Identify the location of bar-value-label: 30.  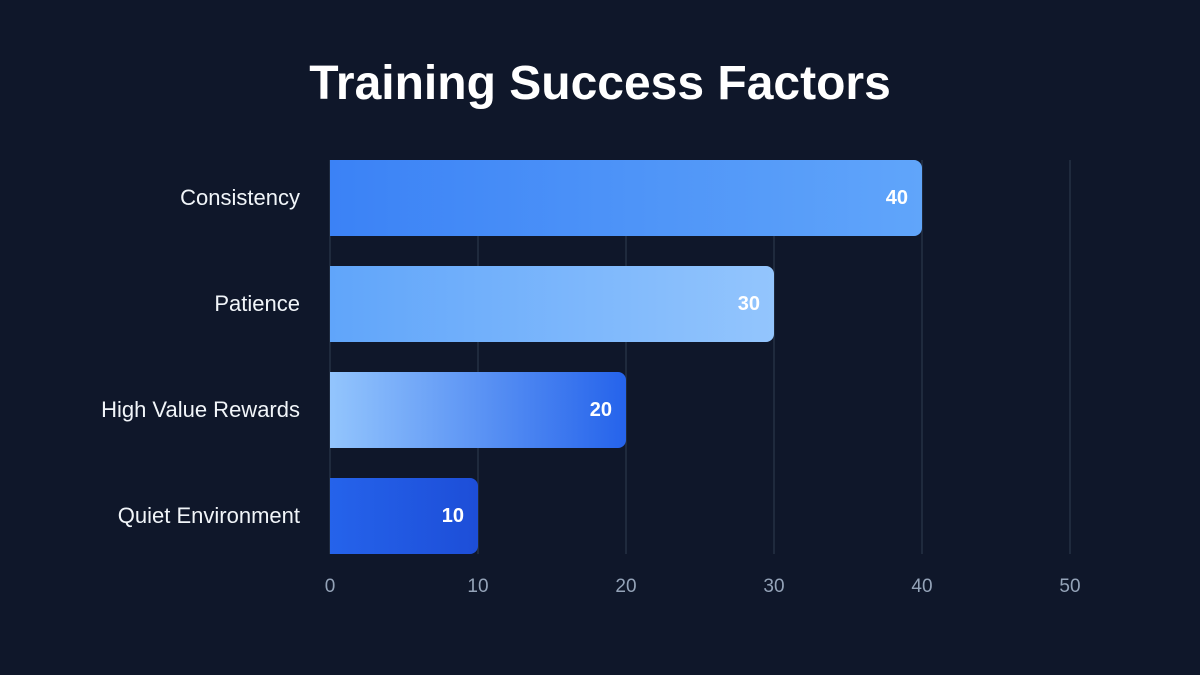
(748, 304).